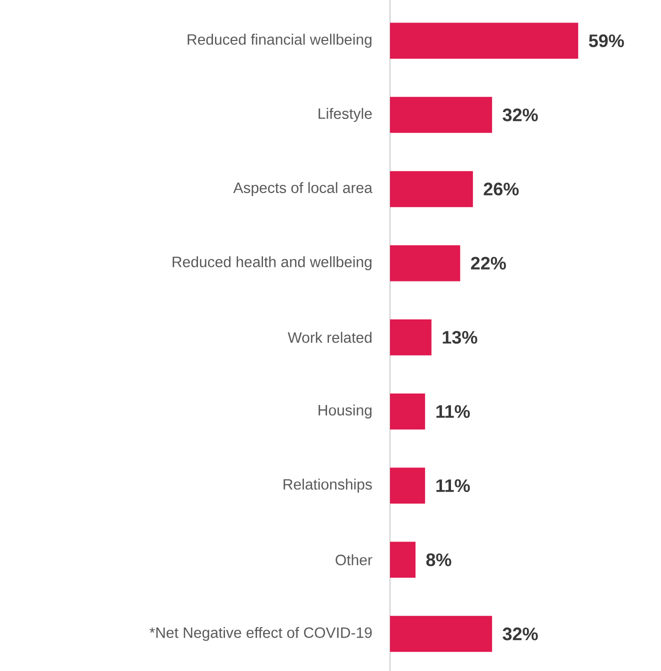 This screenshot has height=671, width=661. What do you see at coordinates (439, 559) in the screenshot?
I see `data-label: 8%` at bounding box center [439, 559].